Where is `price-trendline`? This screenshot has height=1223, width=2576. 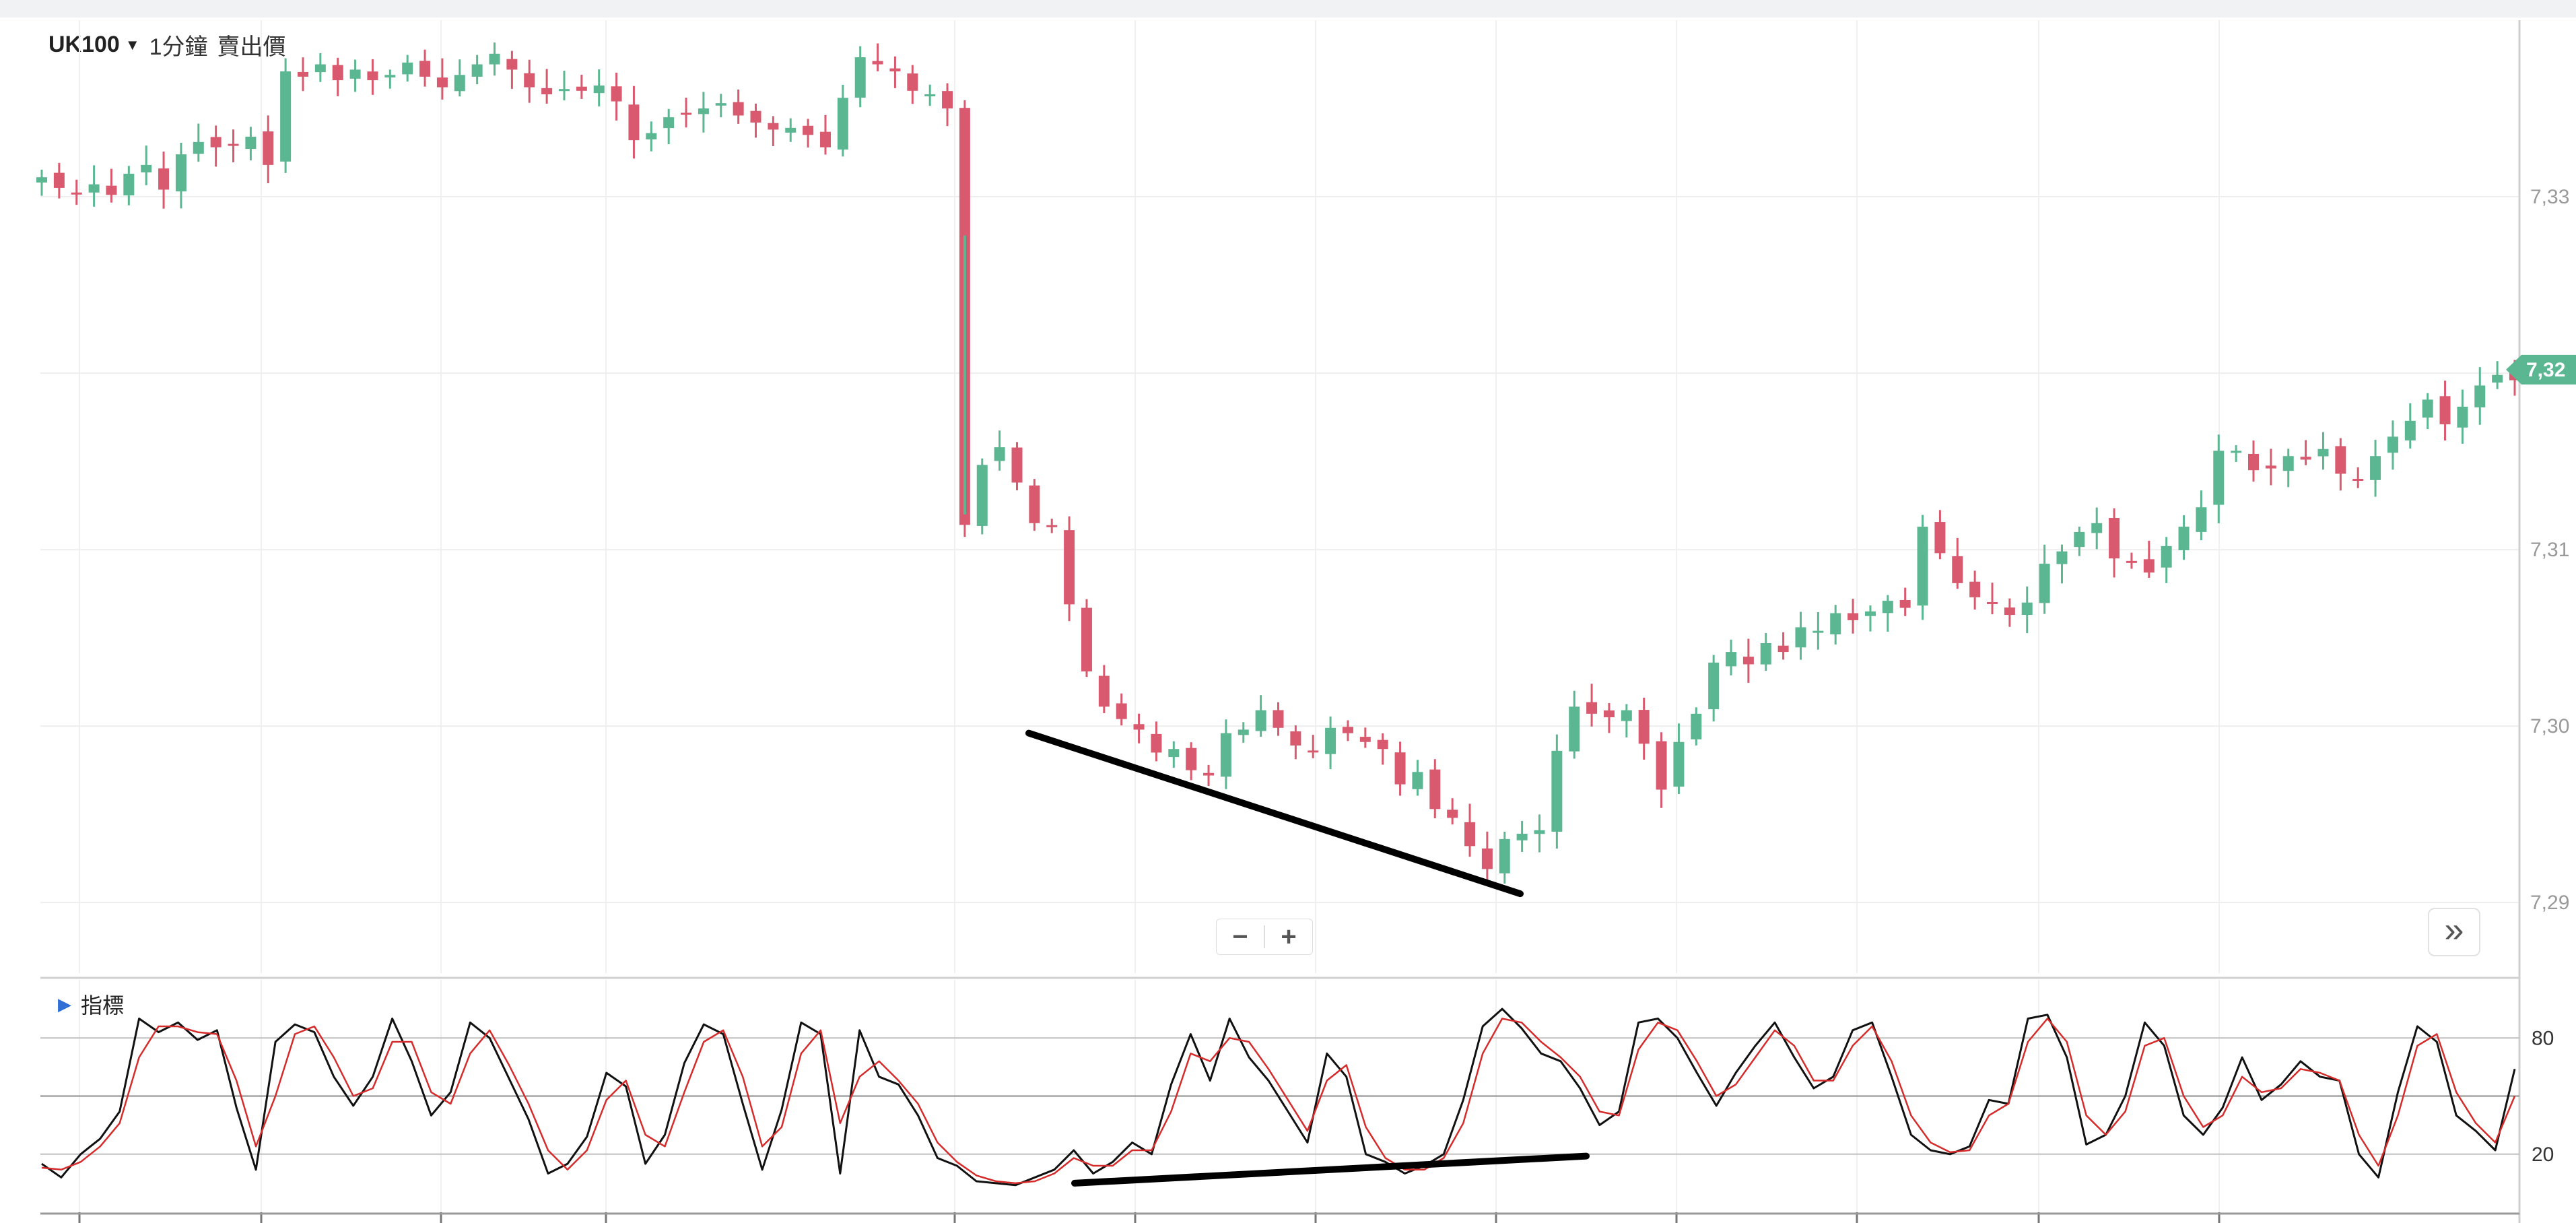
price-trendline is located at coordinates (1274, 814).